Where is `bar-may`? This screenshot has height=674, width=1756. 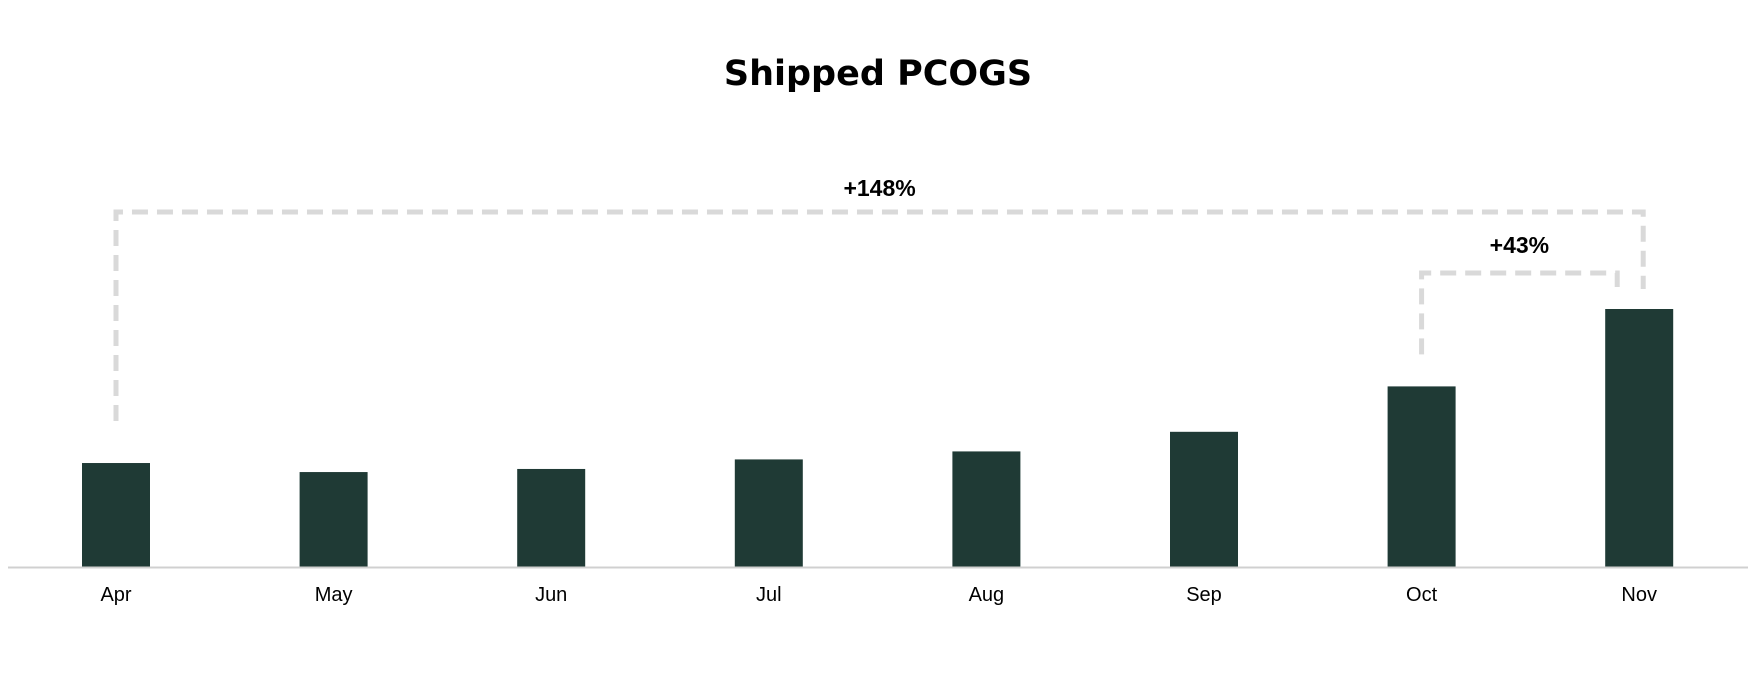
bar-may is located at coordinates (333, 519).